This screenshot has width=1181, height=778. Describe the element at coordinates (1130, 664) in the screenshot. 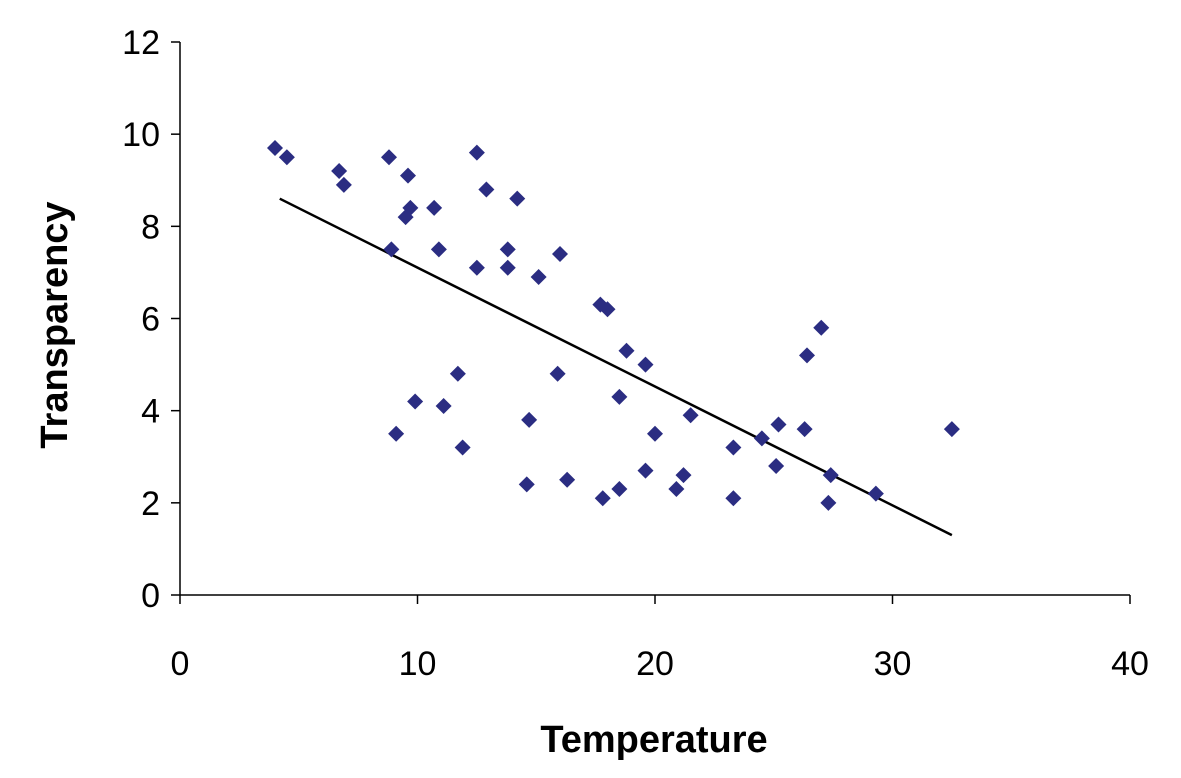

I see `x-tick-label: 40` at that location.